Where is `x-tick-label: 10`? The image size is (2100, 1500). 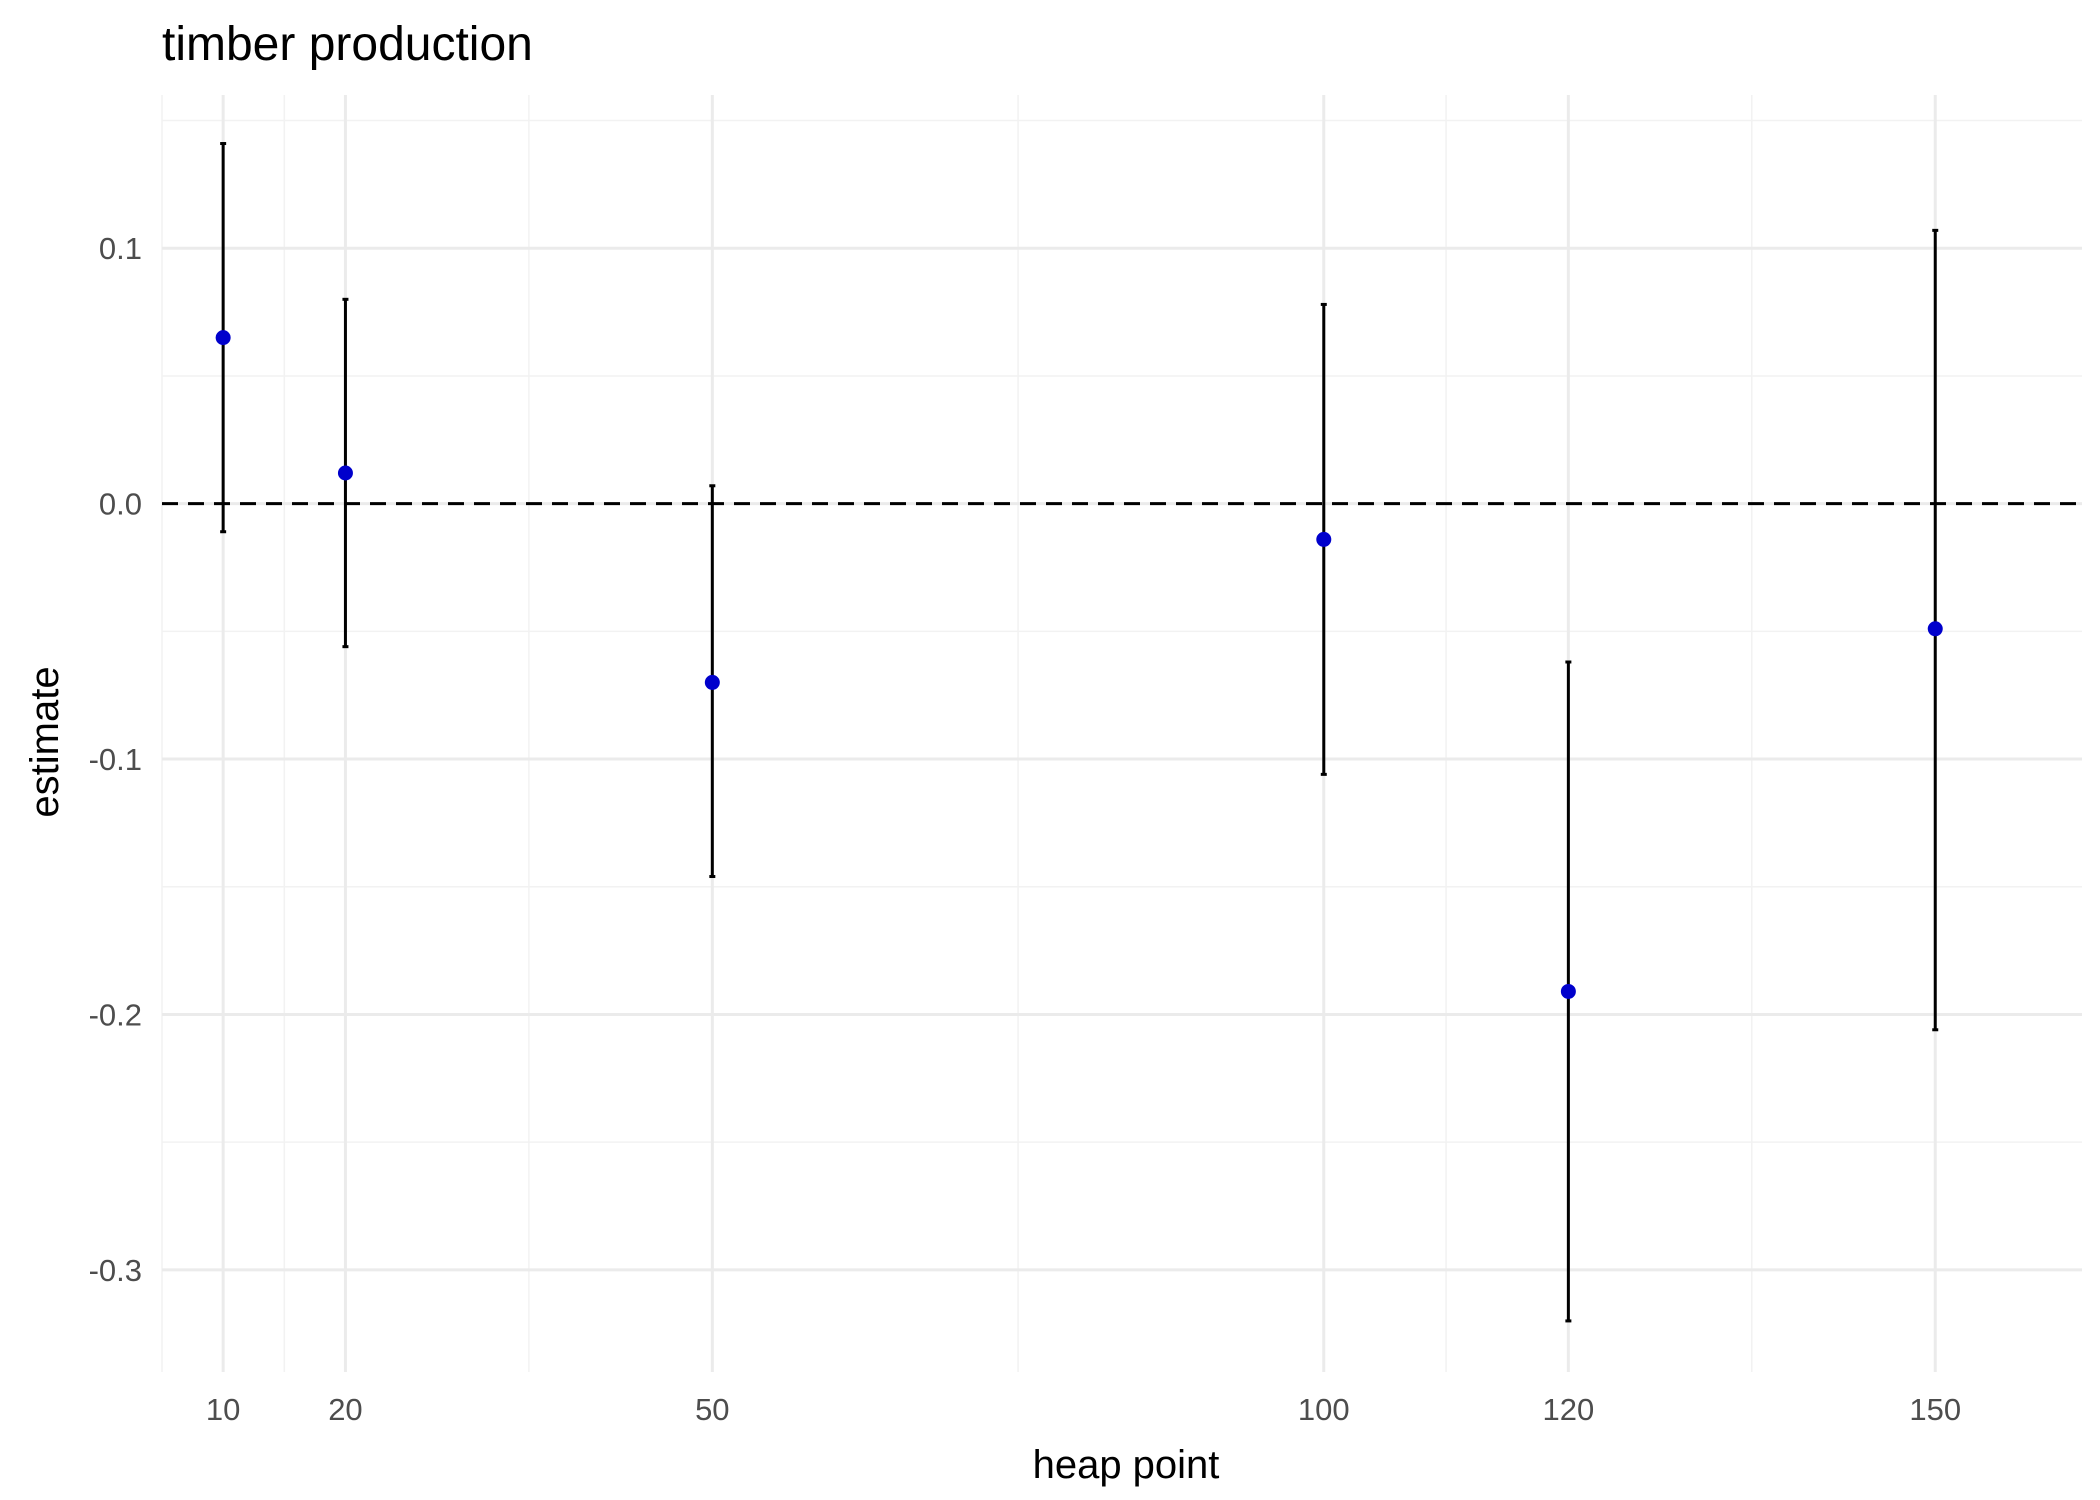 x-tick-label: 10 is located at coordinates (223, 1409).